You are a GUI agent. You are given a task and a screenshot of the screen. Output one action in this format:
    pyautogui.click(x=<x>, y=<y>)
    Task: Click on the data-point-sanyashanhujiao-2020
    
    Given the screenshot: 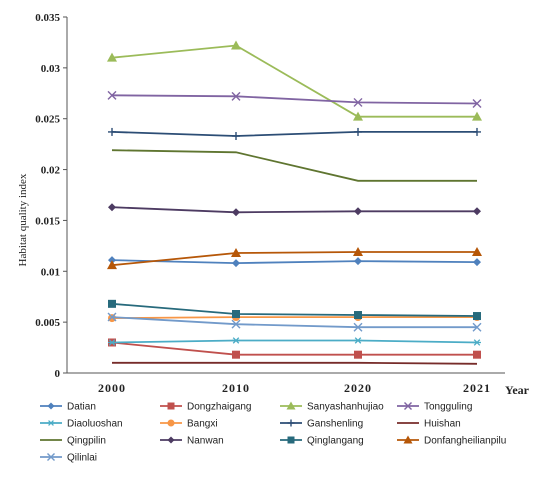 What is the action you would take?
    pyautogui.click(x=358, y=116)
    